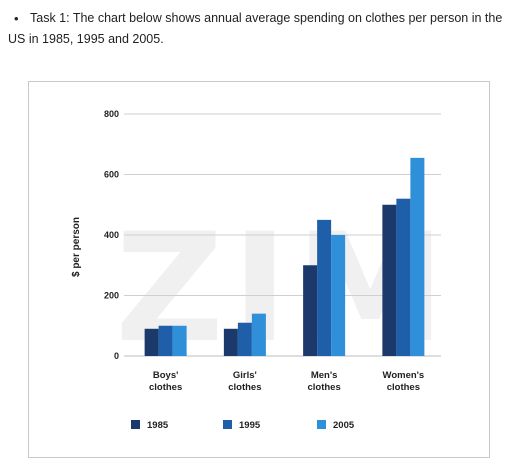  Describe the element at coordinates (135, 424) in the screenshot. I see `legend-swatch-1985` at that location.